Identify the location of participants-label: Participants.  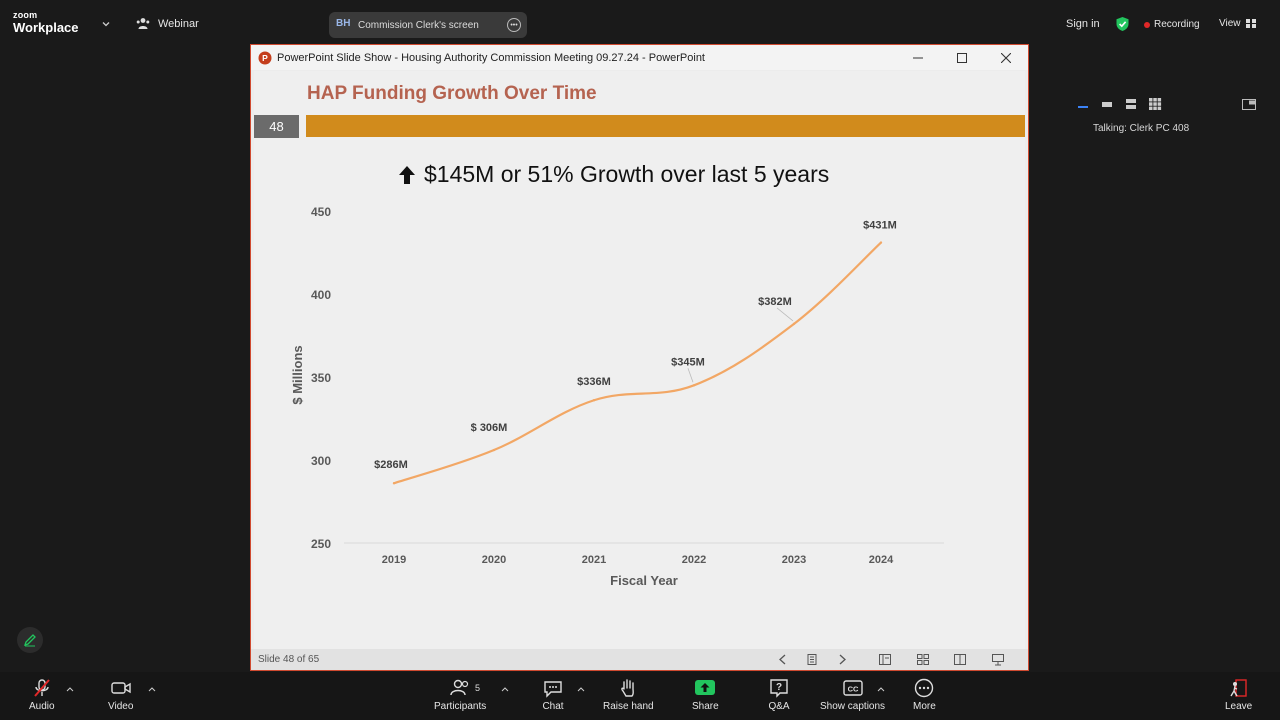
(460, 706).